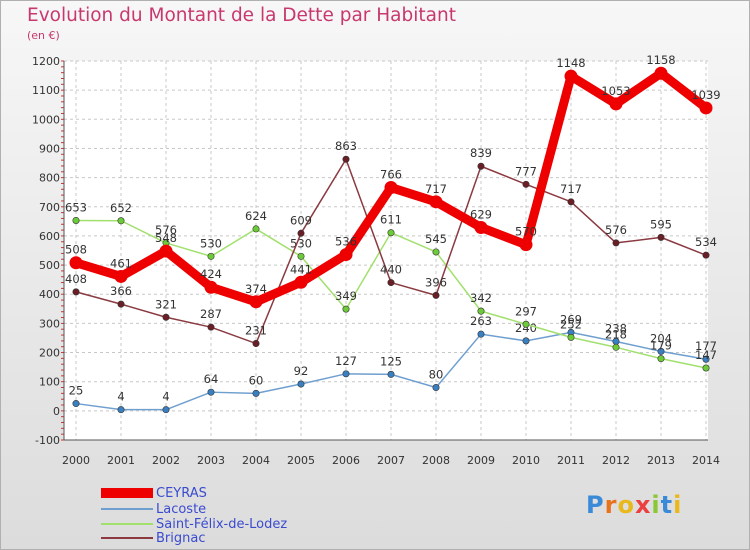 The height and width of the screenshot is (550, 750). What do you see at coordinates (526, 232) in the screenshot?
I see `data-label: 570` at bounding box center [526, 232].